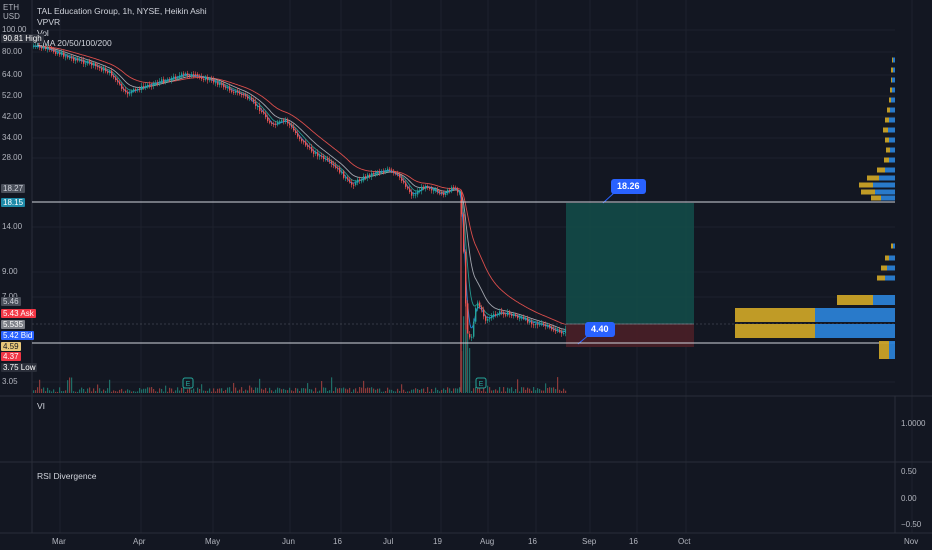 The height and width of the screenshot is (550, 932). I want to click on price-tag: 4.59, so click(11, 346).